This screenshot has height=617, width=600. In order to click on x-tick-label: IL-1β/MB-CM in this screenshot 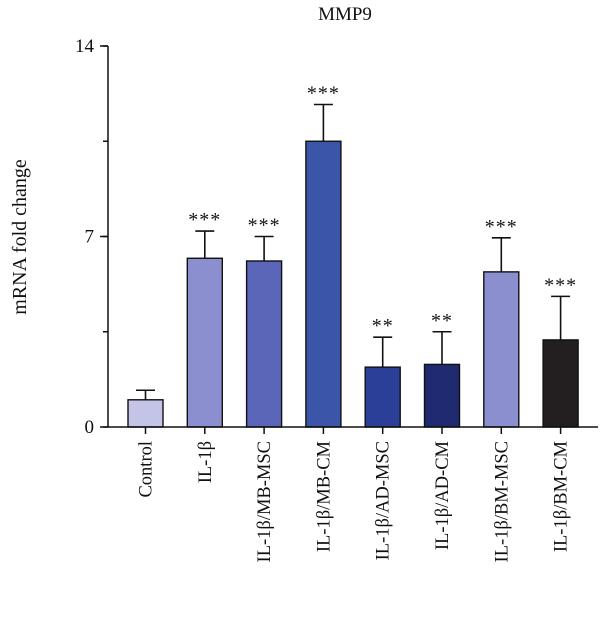, I will do `click(324, 496)`.